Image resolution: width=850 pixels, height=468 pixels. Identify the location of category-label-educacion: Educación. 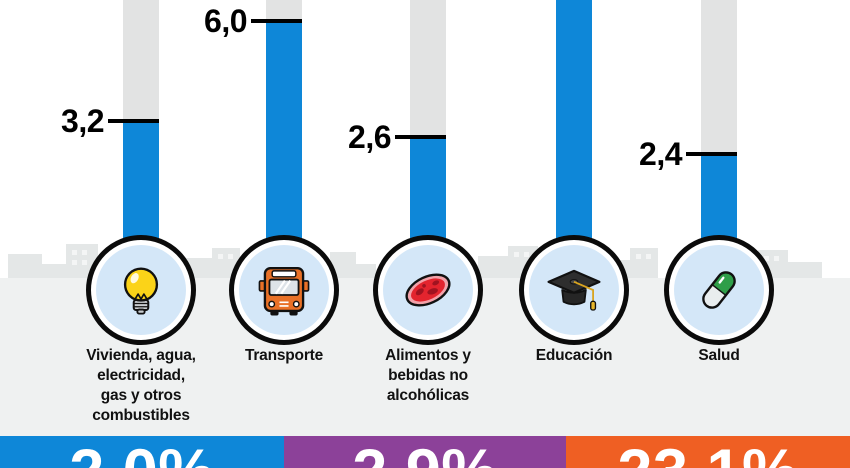
(574, 355).